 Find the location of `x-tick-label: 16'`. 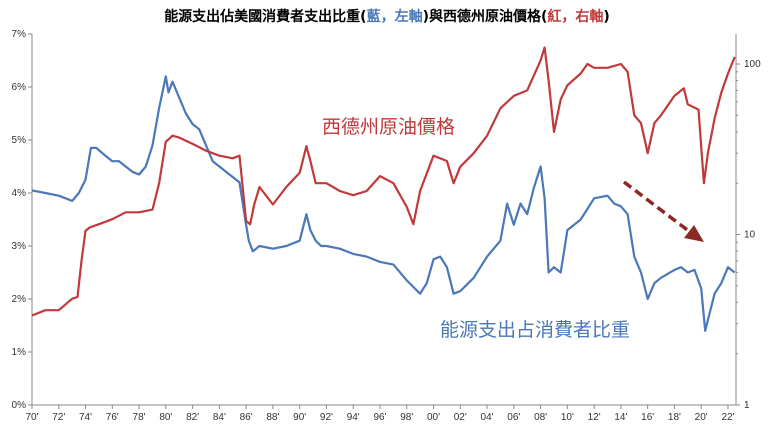

x-tick-label: 16' is located at coordinates (647, 417).